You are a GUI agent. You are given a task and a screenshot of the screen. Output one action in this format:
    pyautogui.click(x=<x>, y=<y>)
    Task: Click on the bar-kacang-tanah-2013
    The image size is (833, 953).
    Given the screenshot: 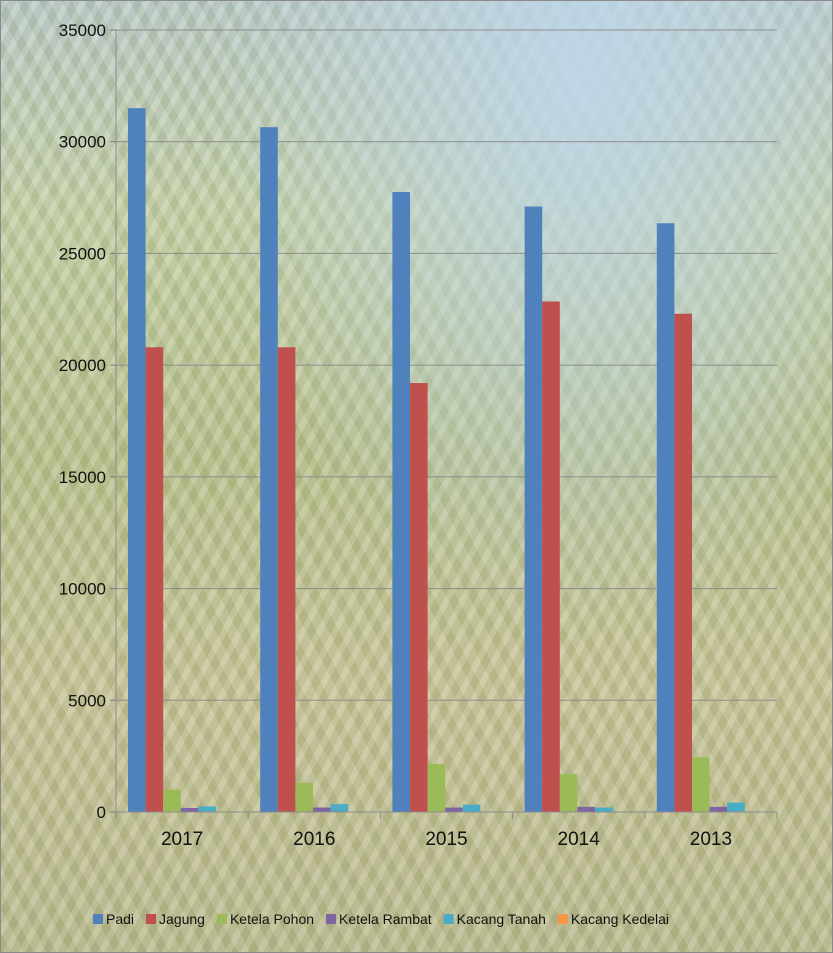 What is the action you would take?
    pyautogui.click(x=736, y=807)
    